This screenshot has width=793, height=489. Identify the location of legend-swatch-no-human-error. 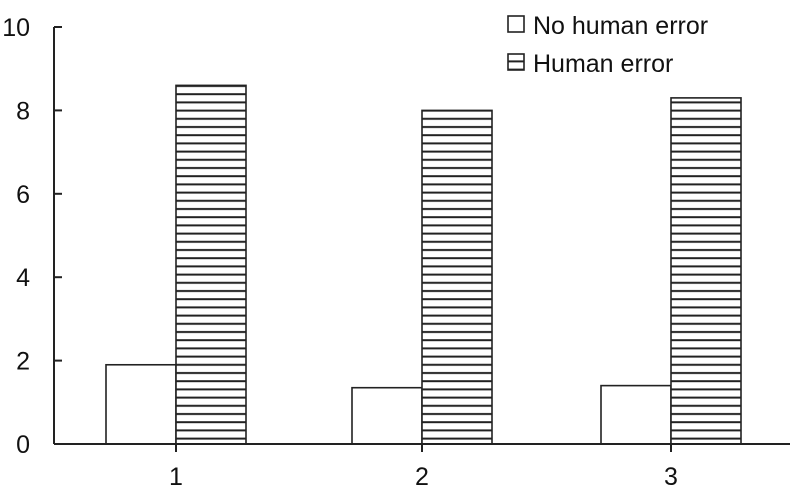
(516, 24).